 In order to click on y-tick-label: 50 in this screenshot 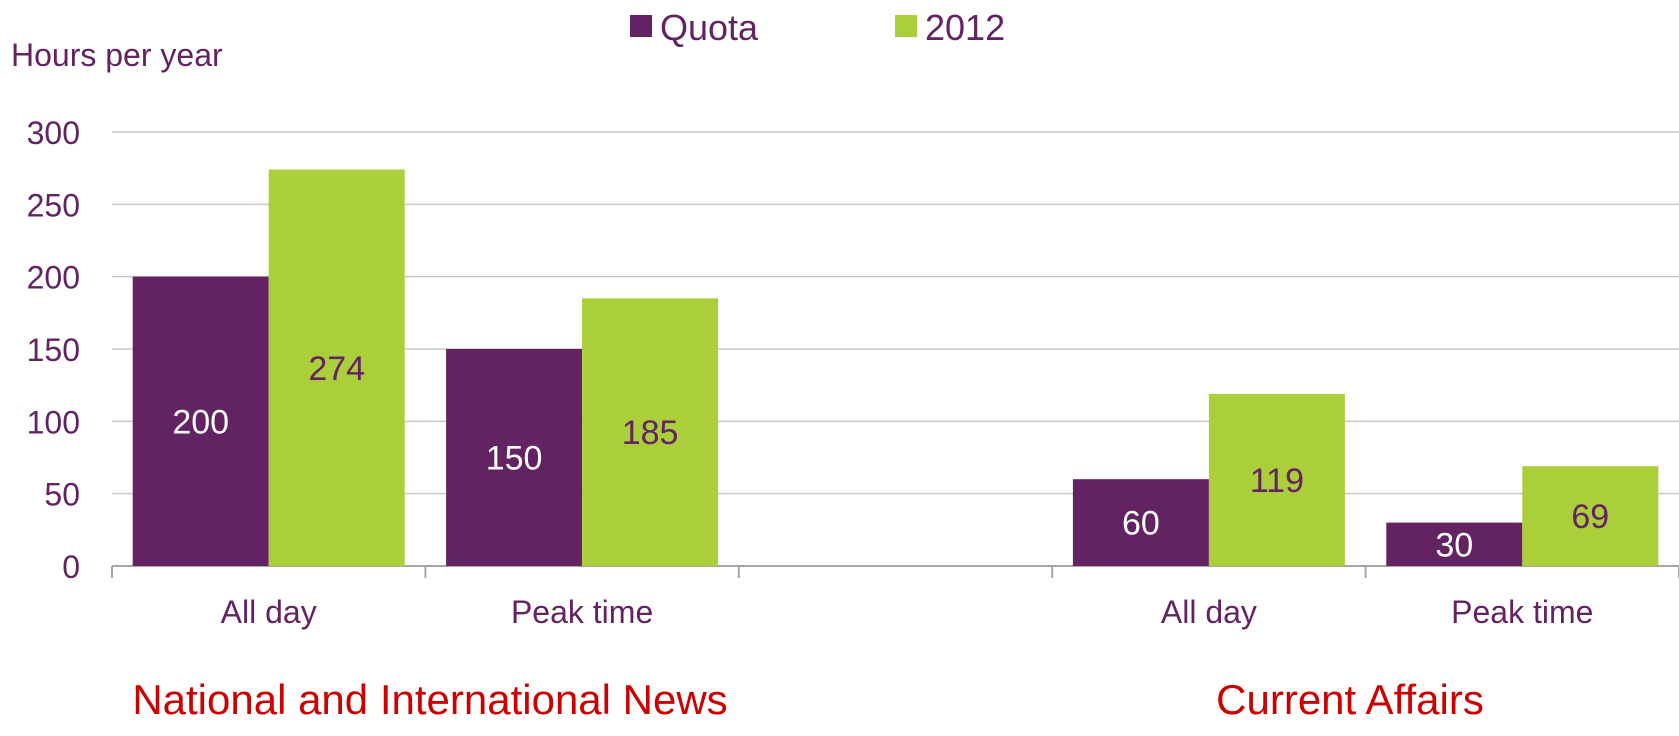, I will do `click(62, 495)`.